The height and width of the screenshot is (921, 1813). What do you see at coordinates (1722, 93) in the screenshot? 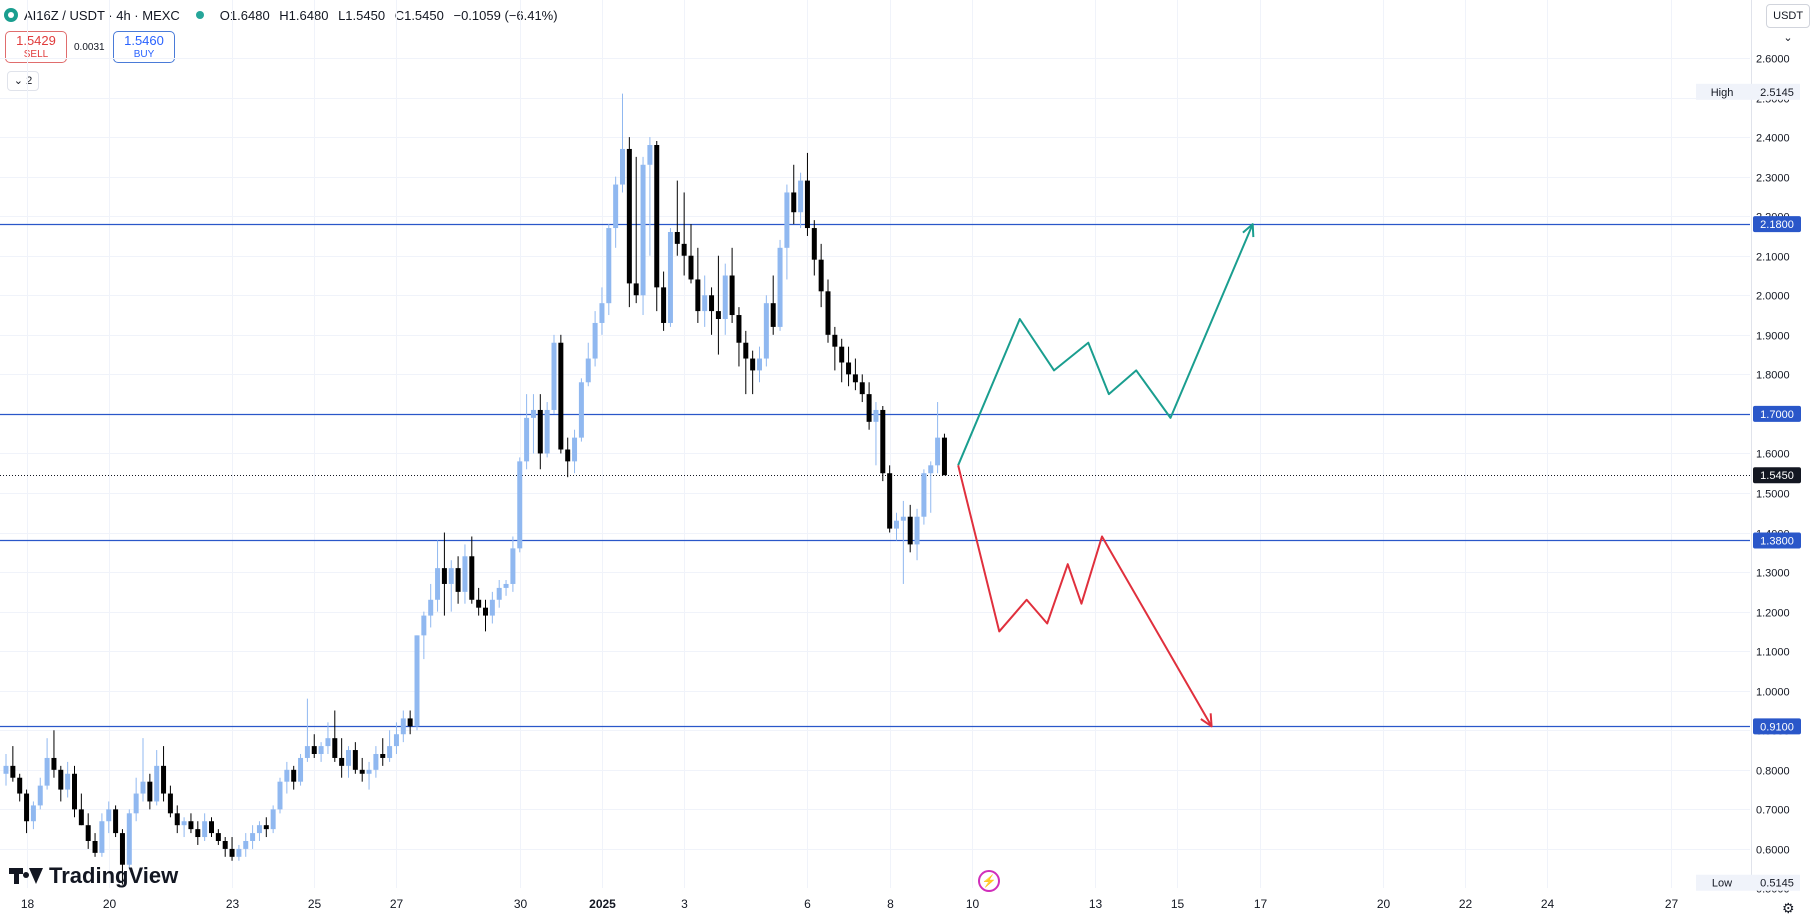
I see `high-marker-label: High` at bounding box center [1722, 93].